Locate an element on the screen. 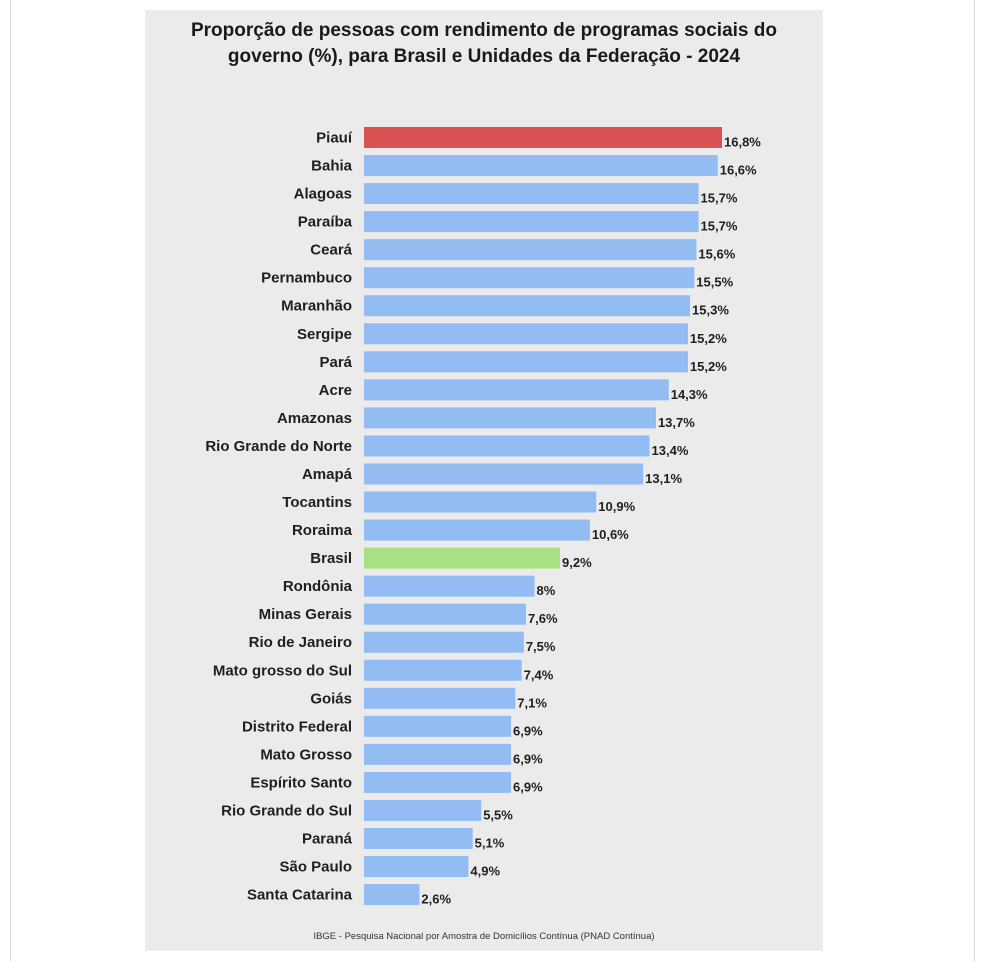 This screenshot has height=961, width=984. bar-minas-gerais is located at coordinates (445, 614).